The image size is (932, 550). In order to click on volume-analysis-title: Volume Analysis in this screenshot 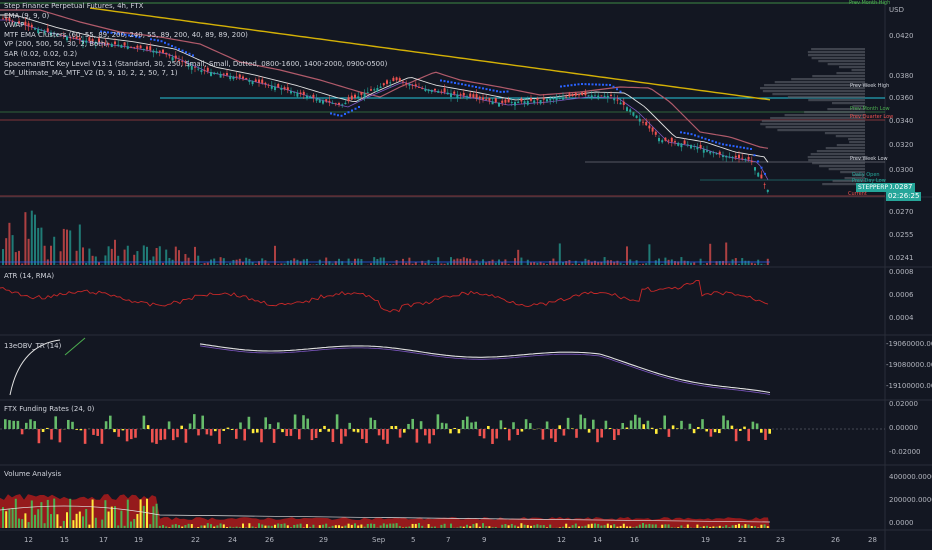, I will do `click(33, 474)`.